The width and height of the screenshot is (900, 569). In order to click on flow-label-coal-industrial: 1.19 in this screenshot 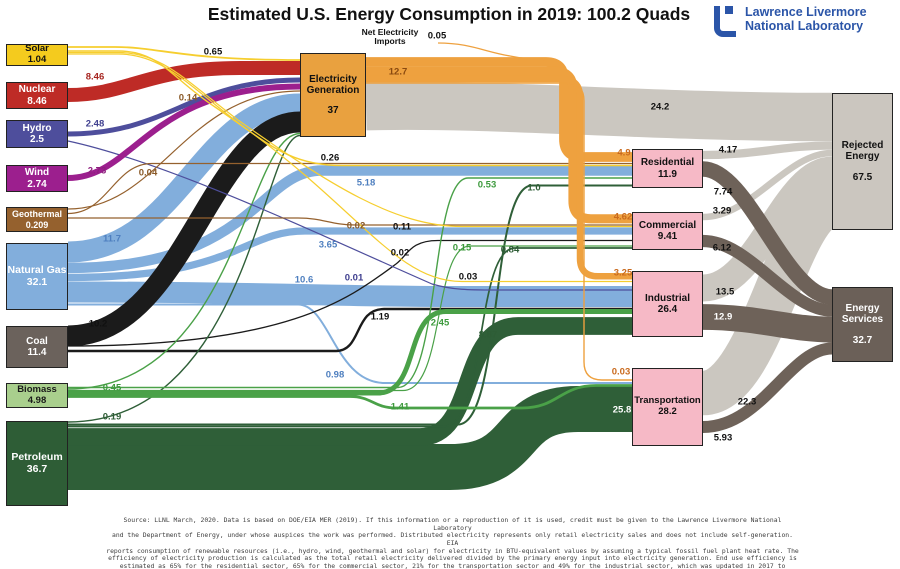, I will do `click(380, 317)`.